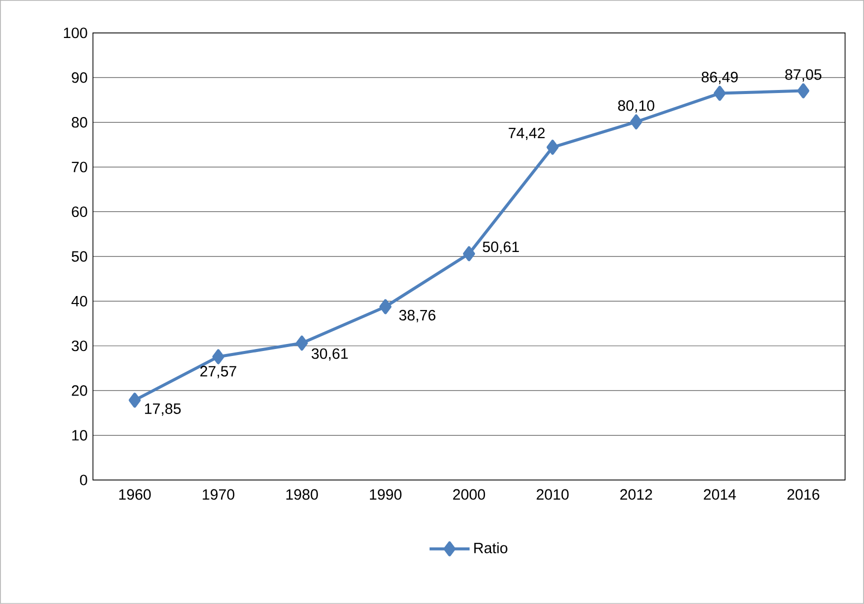 The height and width of the screenshot is (604, 864). I want to click on data-label: 87,05, so click(803, 75).